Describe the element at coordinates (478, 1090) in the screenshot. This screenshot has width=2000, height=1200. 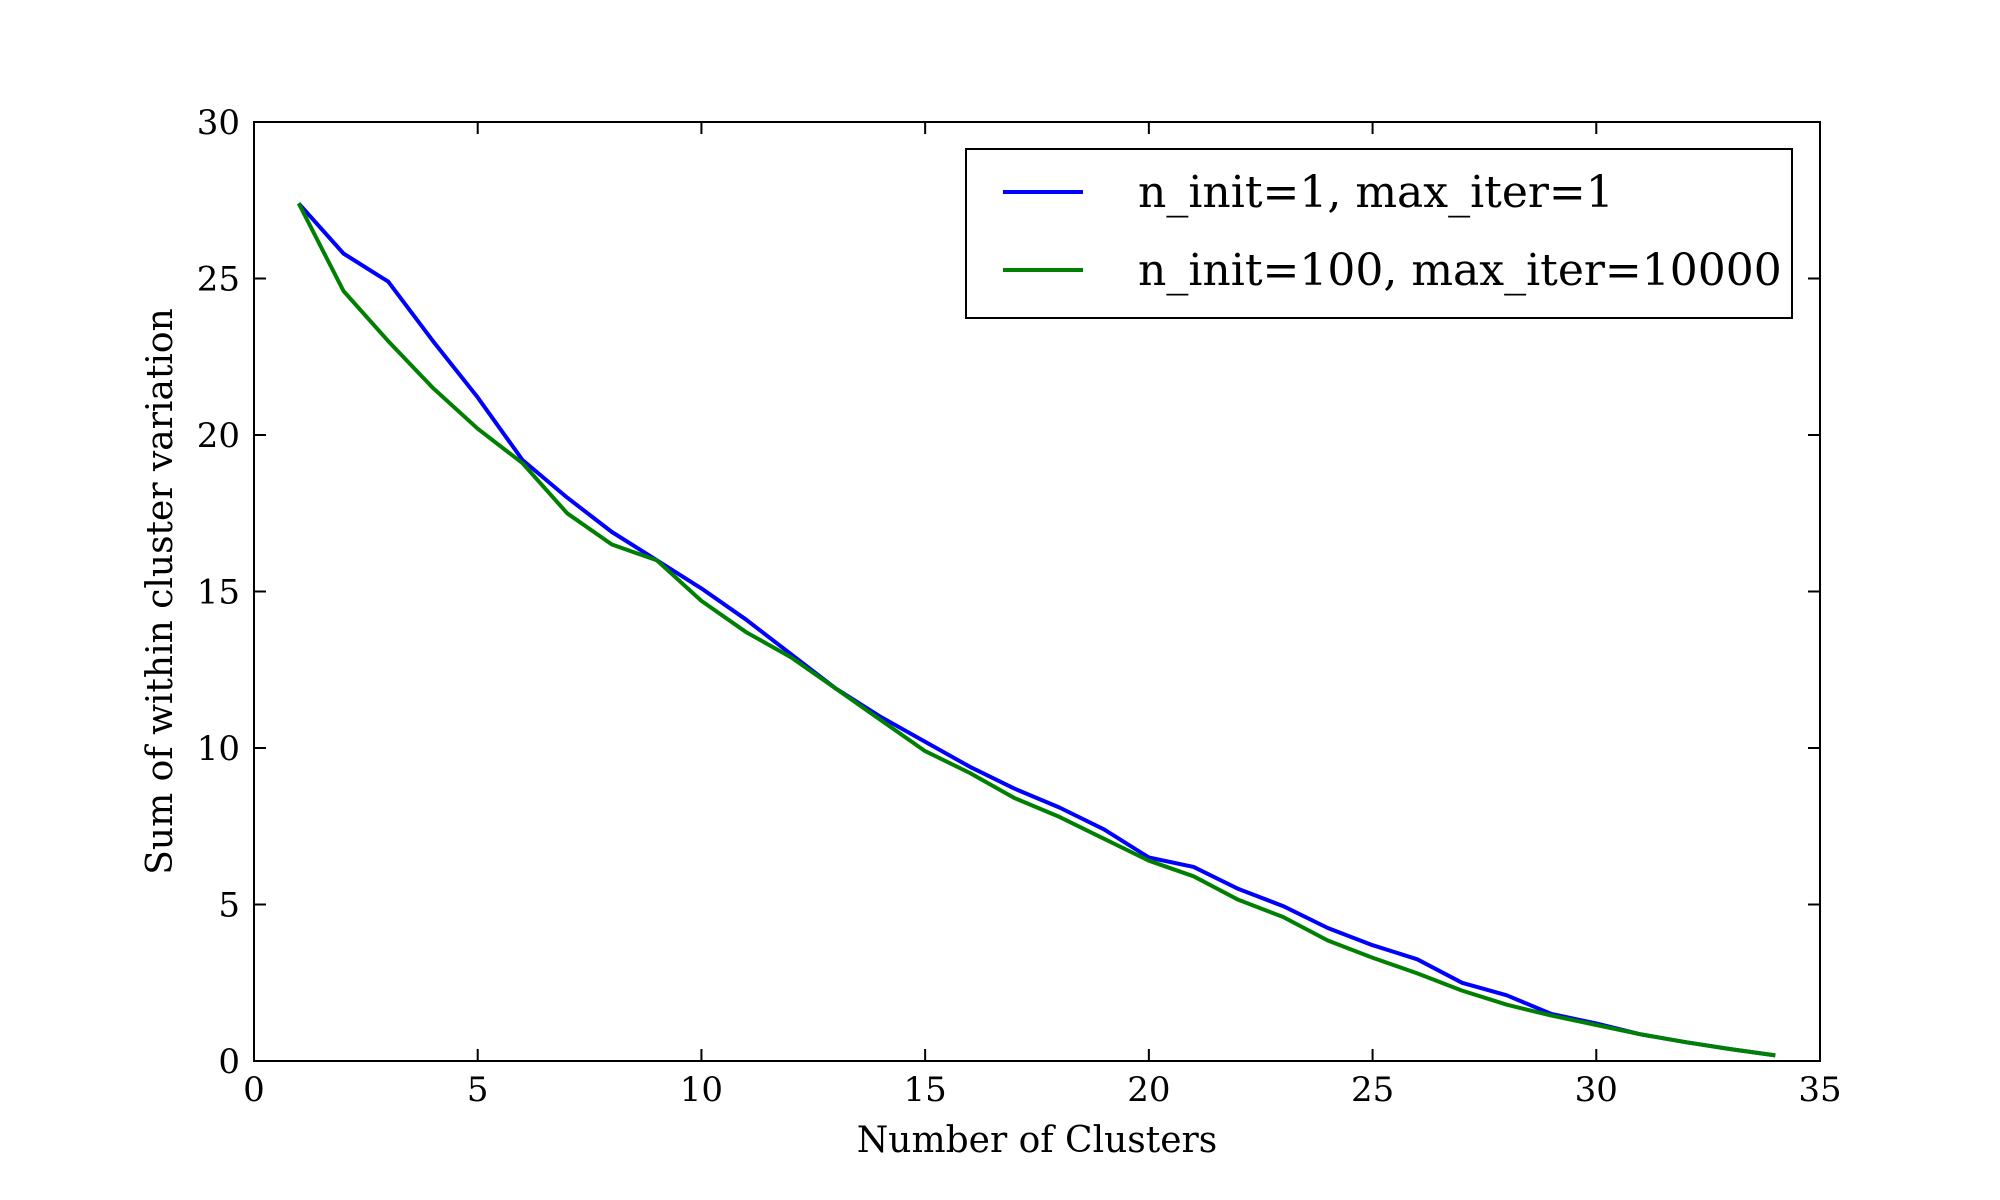
I see `x-tick-label: 5` at that location.